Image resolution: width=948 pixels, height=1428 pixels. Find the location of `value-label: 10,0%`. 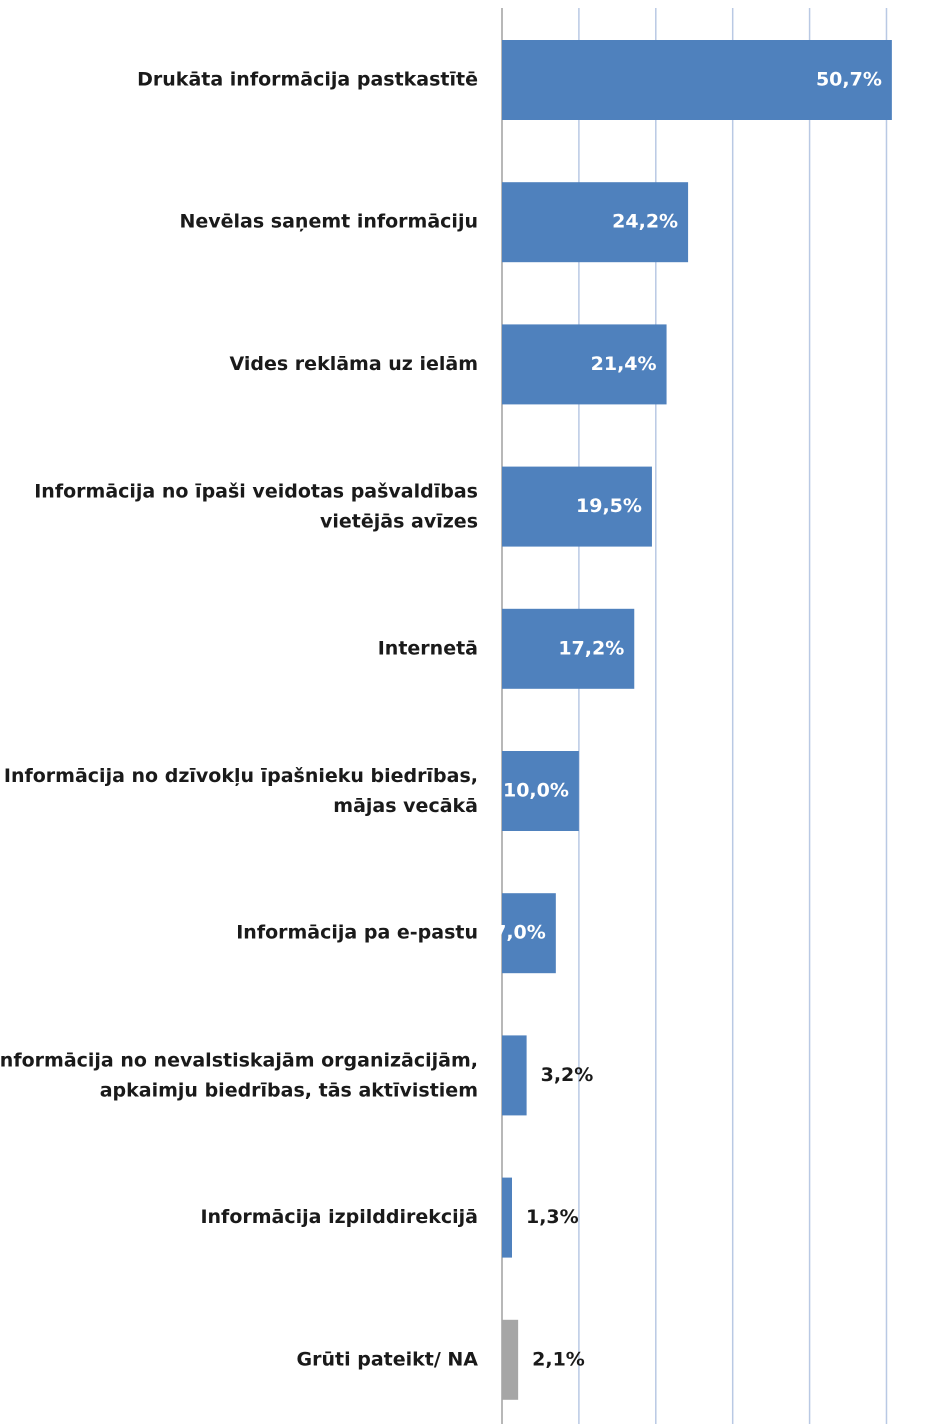

value-label: 10,0% is located at coordinates (536, 791).